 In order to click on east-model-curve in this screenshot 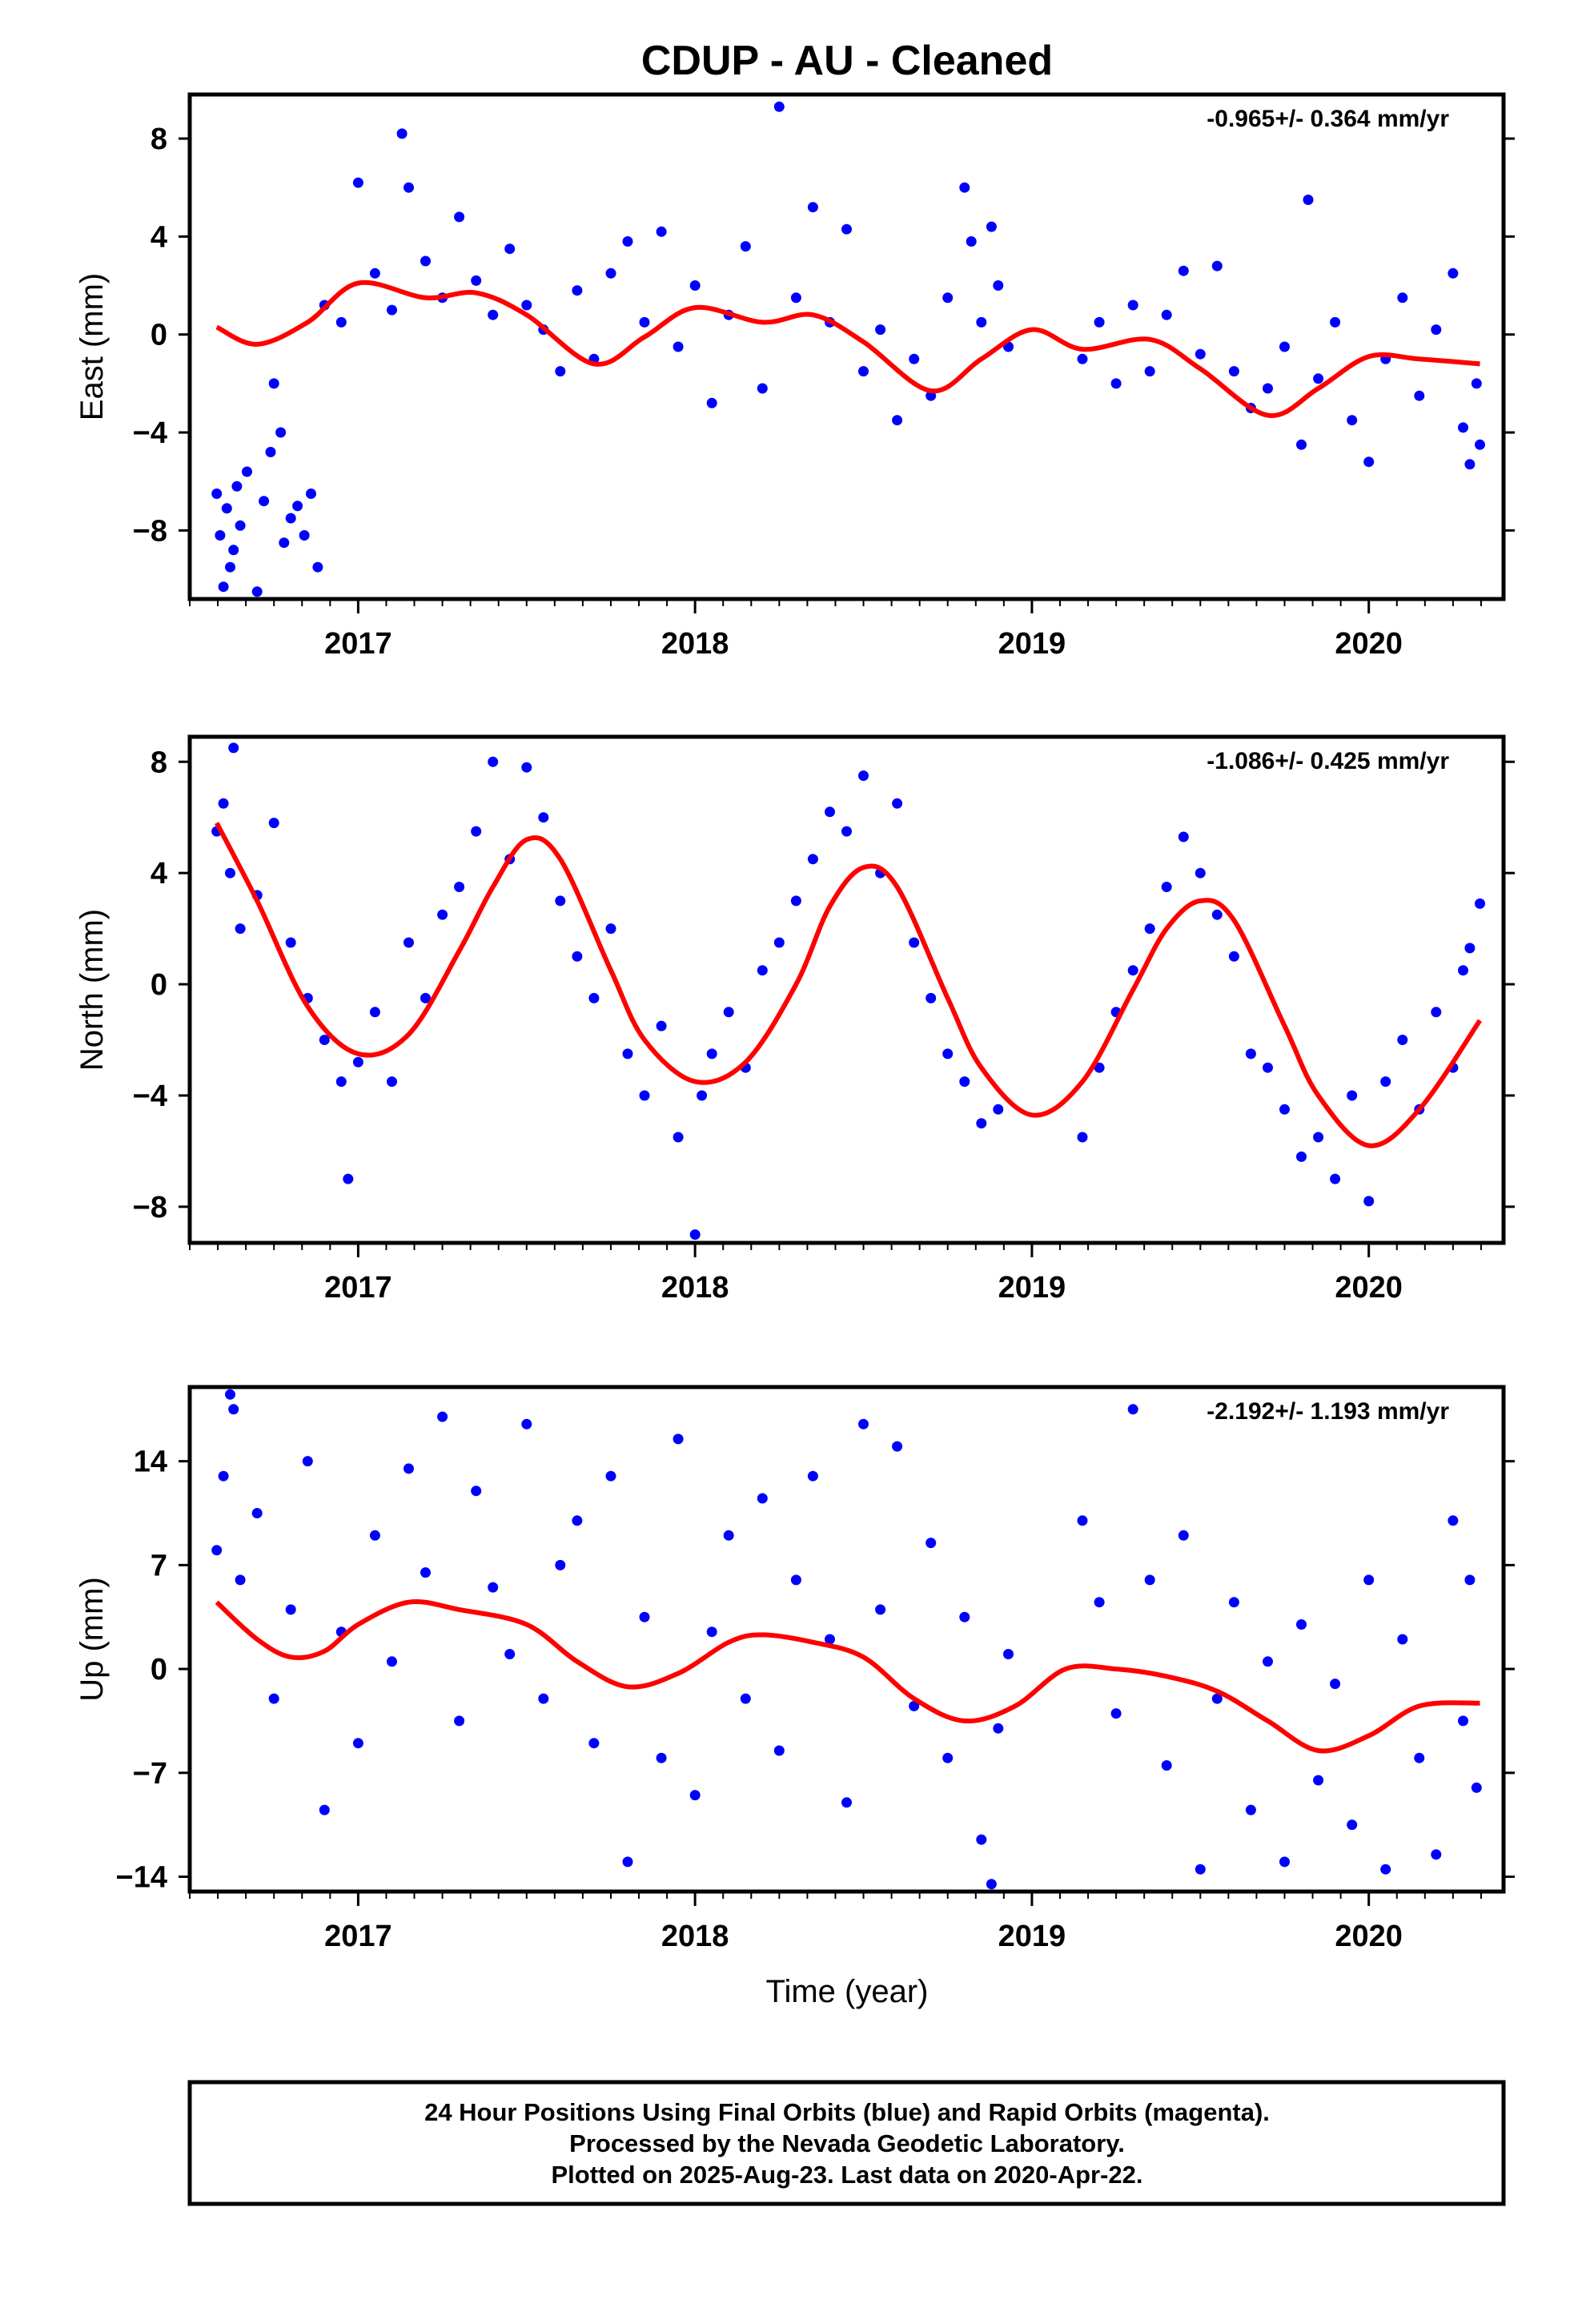, I will do `click(847, 348)`.